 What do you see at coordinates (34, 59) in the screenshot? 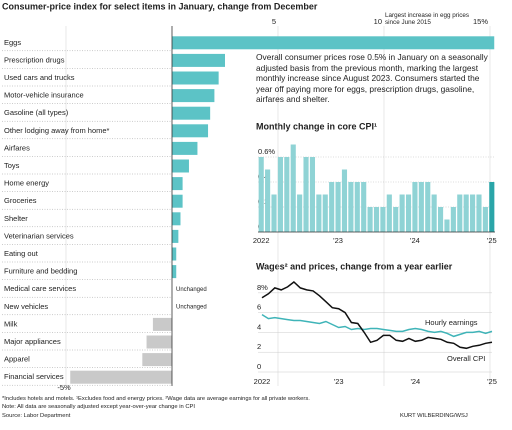
I see `category-label: Prescription drugs` at bounding box center [34, 59].